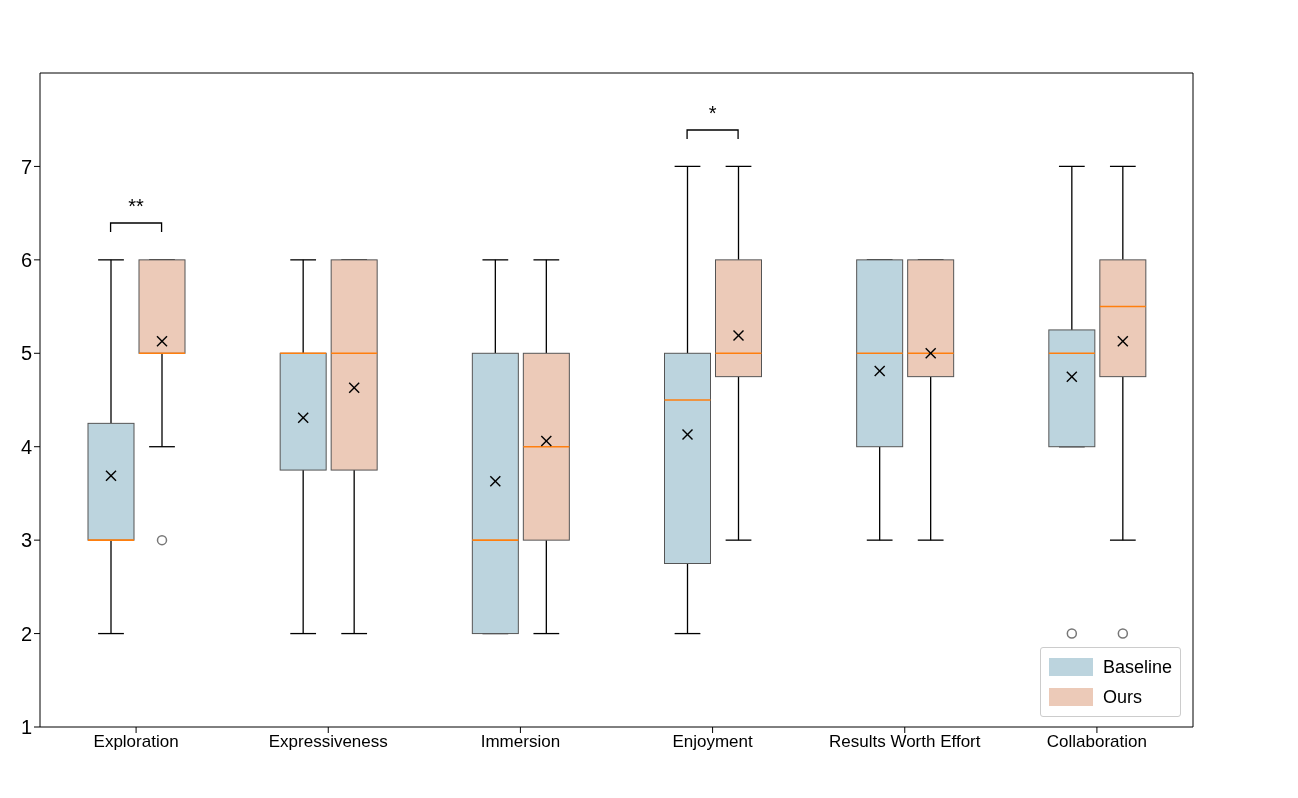 This screenshot has width=1298, height=798. What do you see at coordinates (1097, 742) in the screenshot?
I see `x-tick-label: Collaboration` at bounding box center [1097, 742].